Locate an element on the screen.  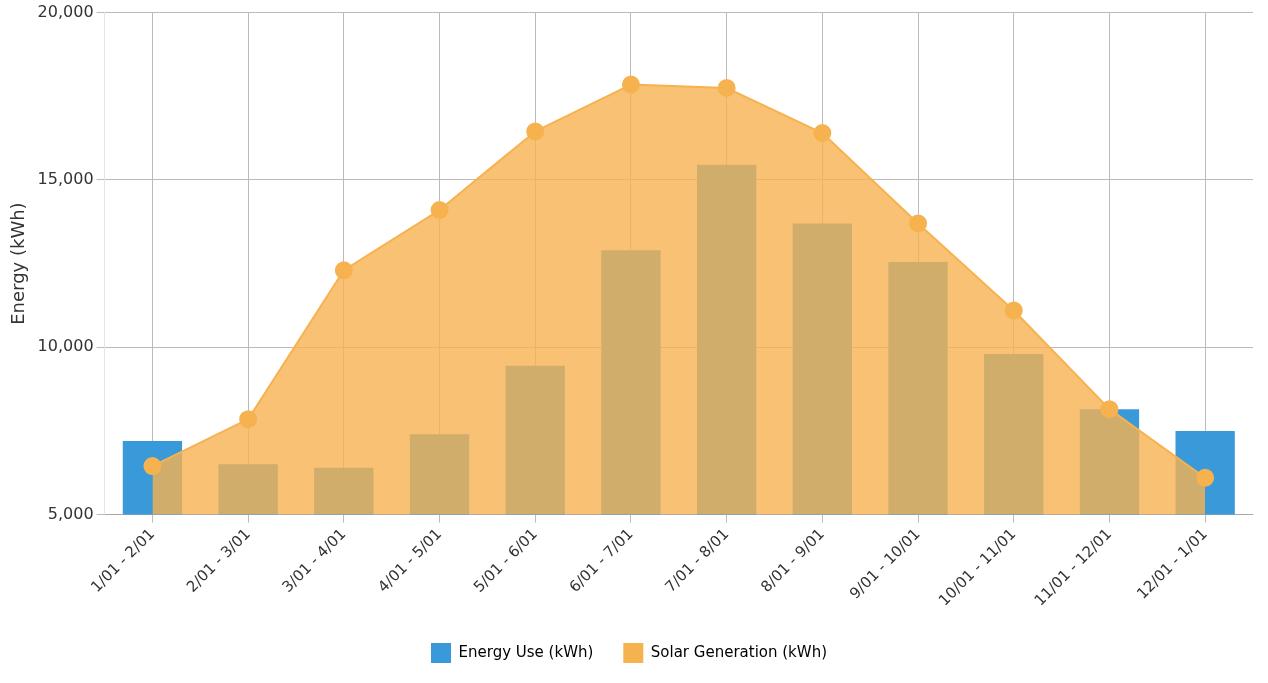
y-tick-label: 15,000 is located at coordinates (65, 179).